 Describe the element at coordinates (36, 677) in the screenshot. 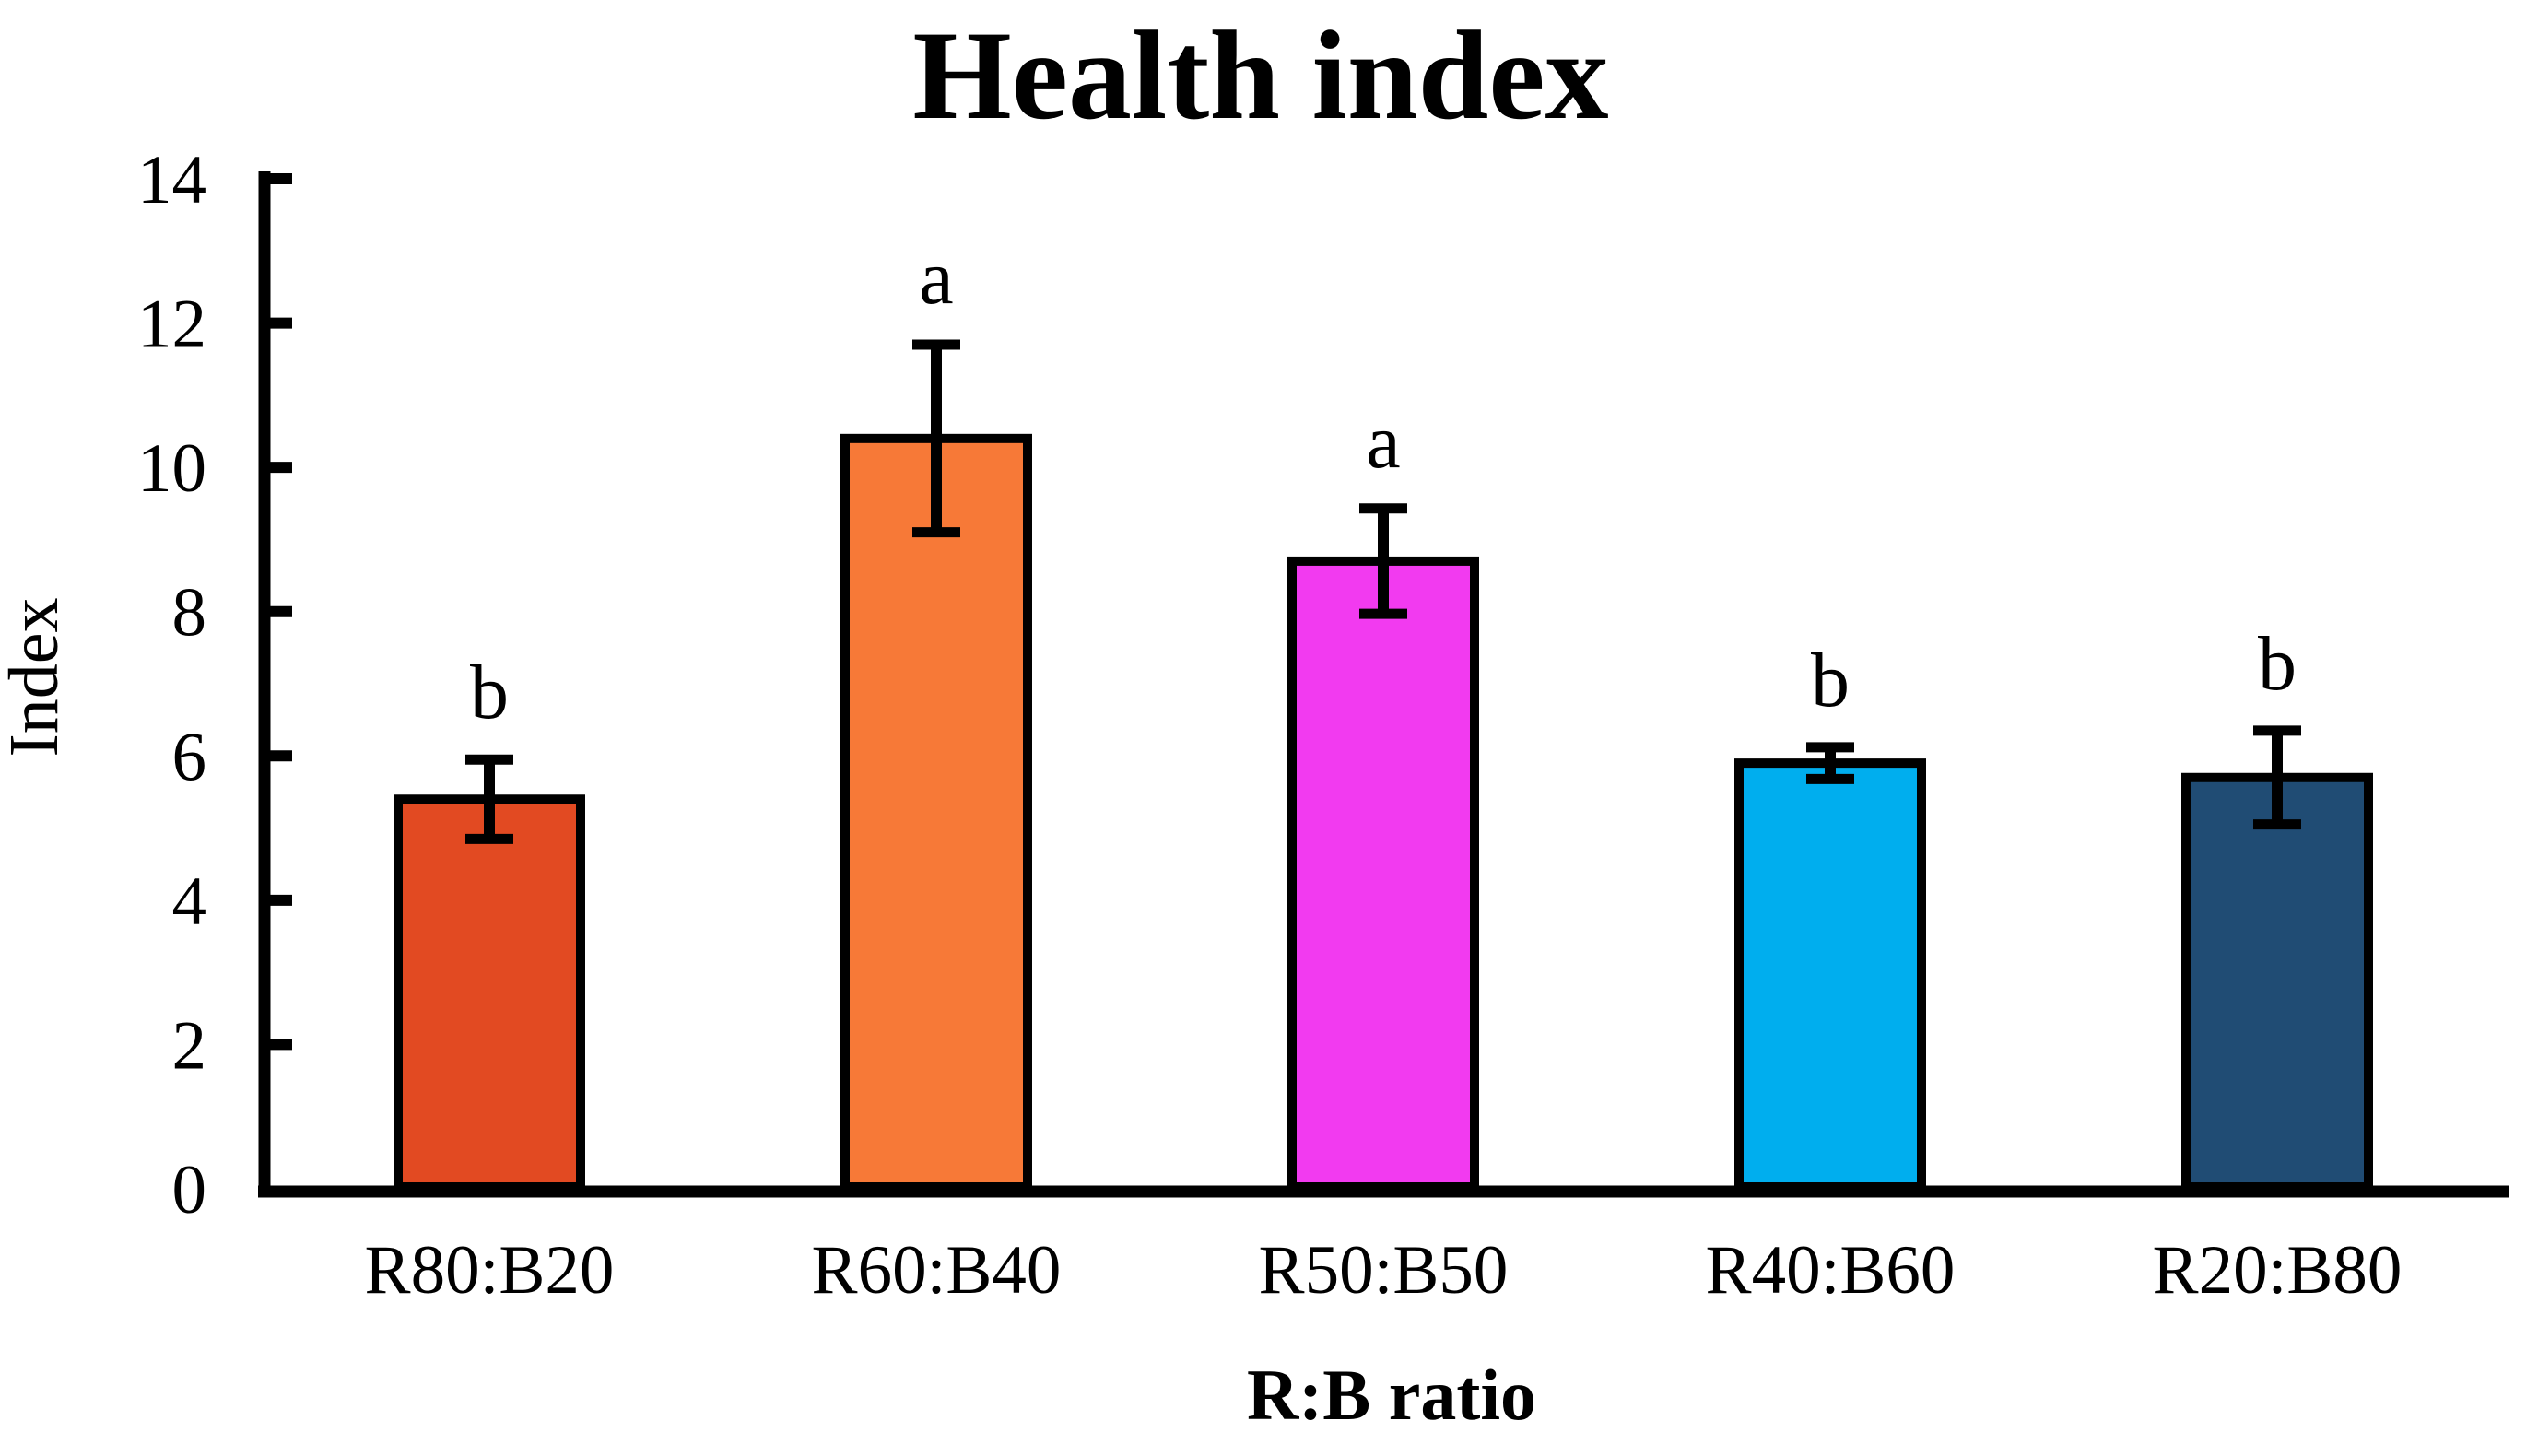

I see `y-axis-title: Index` at that location.